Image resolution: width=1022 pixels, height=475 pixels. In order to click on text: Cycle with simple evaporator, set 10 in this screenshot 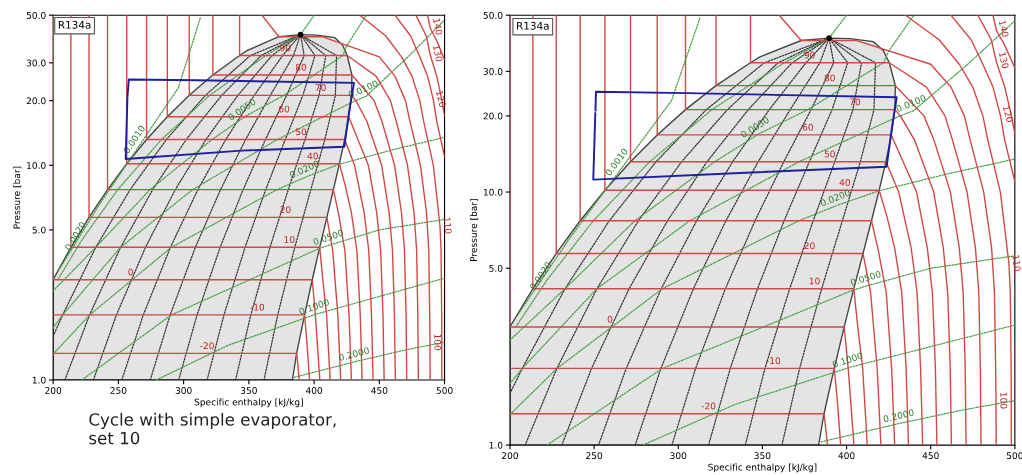, I will do `click(212, 428)`.